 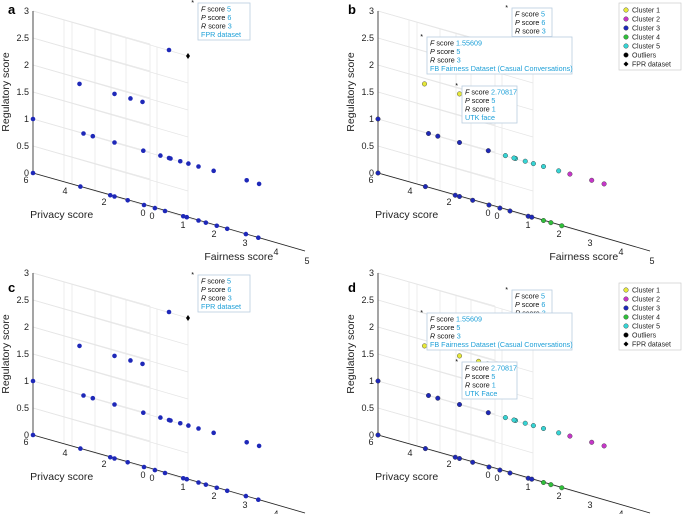 I want to click on annotation-line: R score 3, so click(x=216, y=298).